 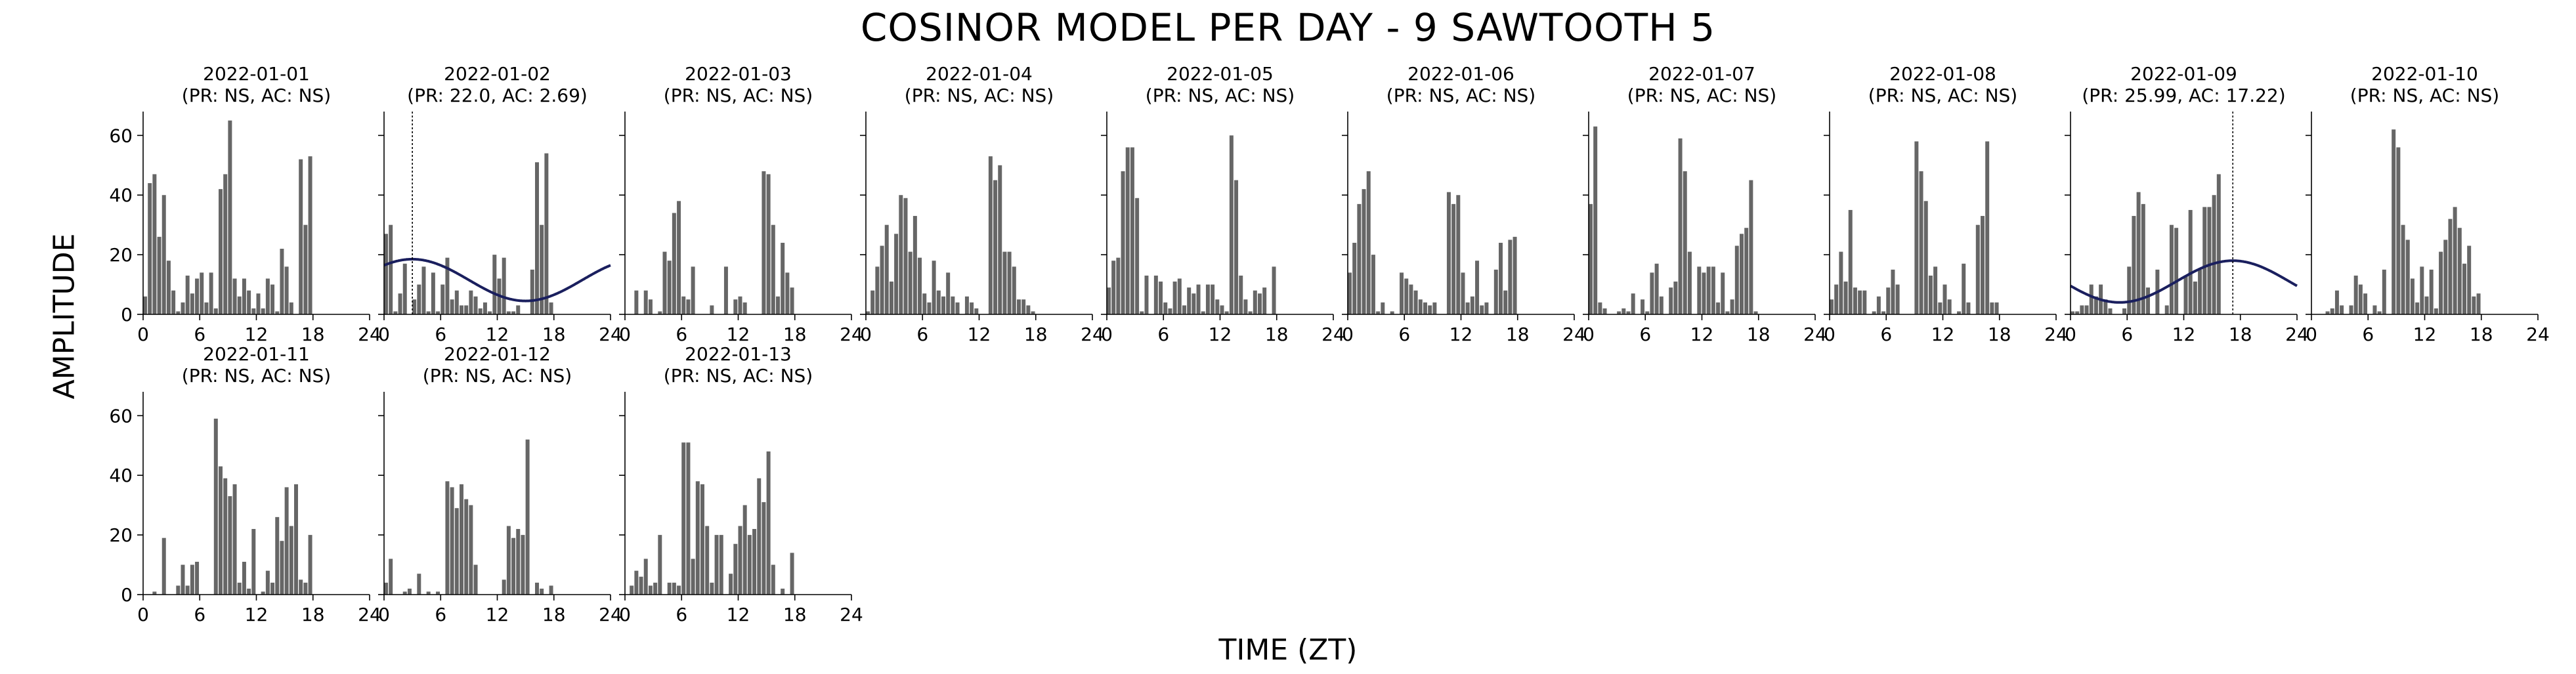 What do you see at coordinates (1946, 204) in the screenshot?
I see `day-panel: 2022-01-08(PR: NS, AC: NS) 0 6 12 18 24` at bounding box center [1946, 204].